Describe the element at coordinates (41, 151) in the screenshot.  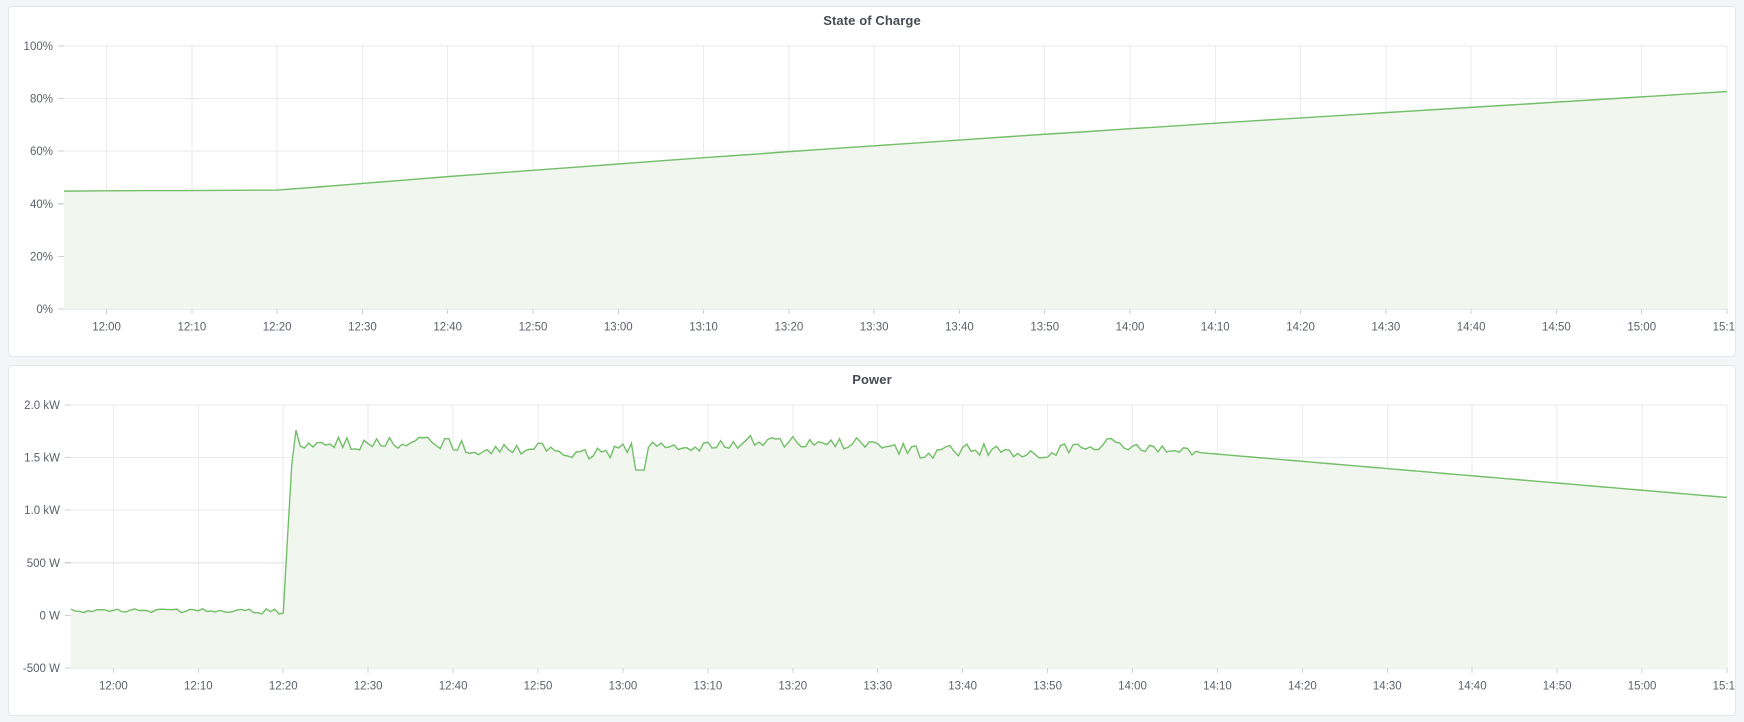
I see `y-tick-label: 60%` at that location.